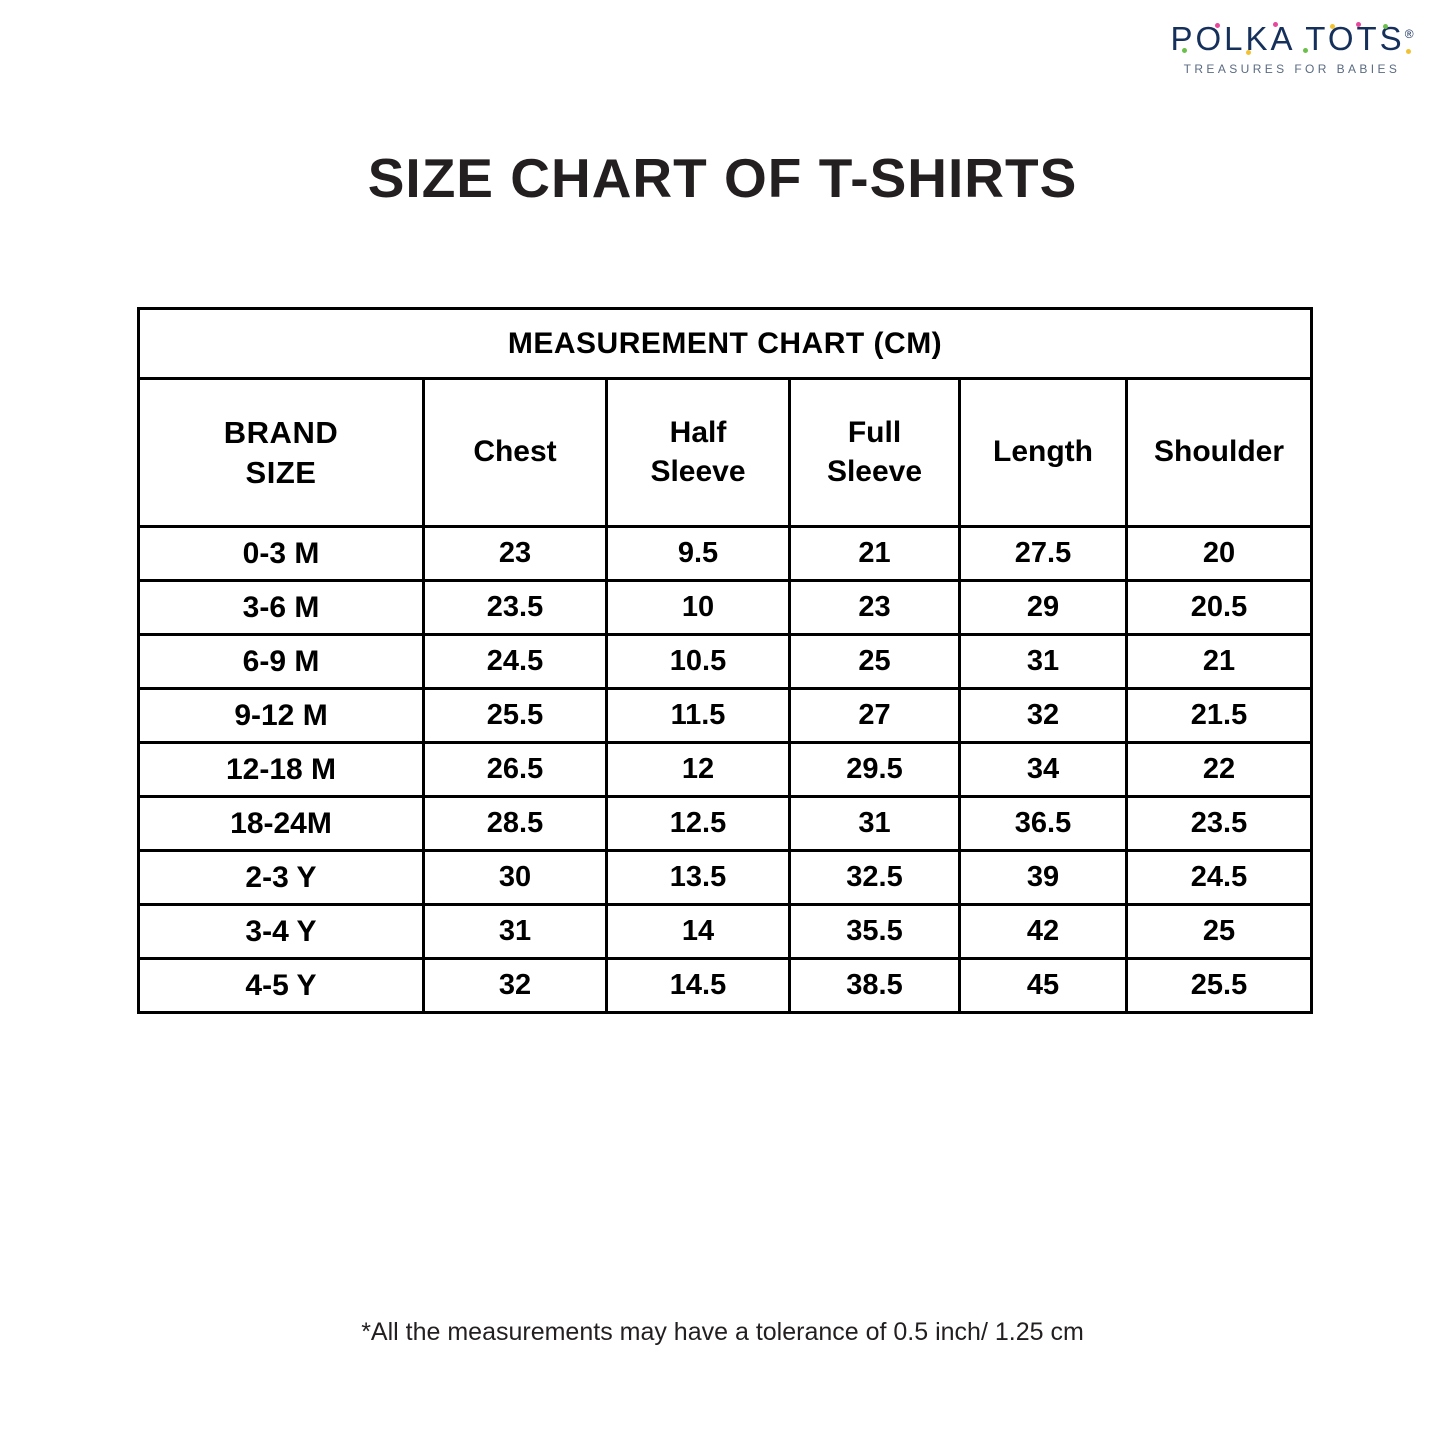 The width and height of the screenshot is (1445, 1445). I want to click on cell-shoulder: 20.5, so click(1219, 607).